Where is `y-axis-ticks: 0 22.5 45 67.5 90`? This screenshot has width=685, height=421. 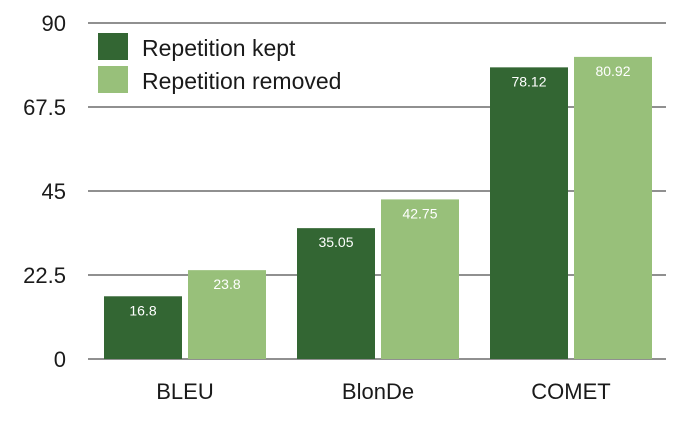
y-axis-ticks: 0 22.5 45 67.5 90 is located at coordinates (44, 191).